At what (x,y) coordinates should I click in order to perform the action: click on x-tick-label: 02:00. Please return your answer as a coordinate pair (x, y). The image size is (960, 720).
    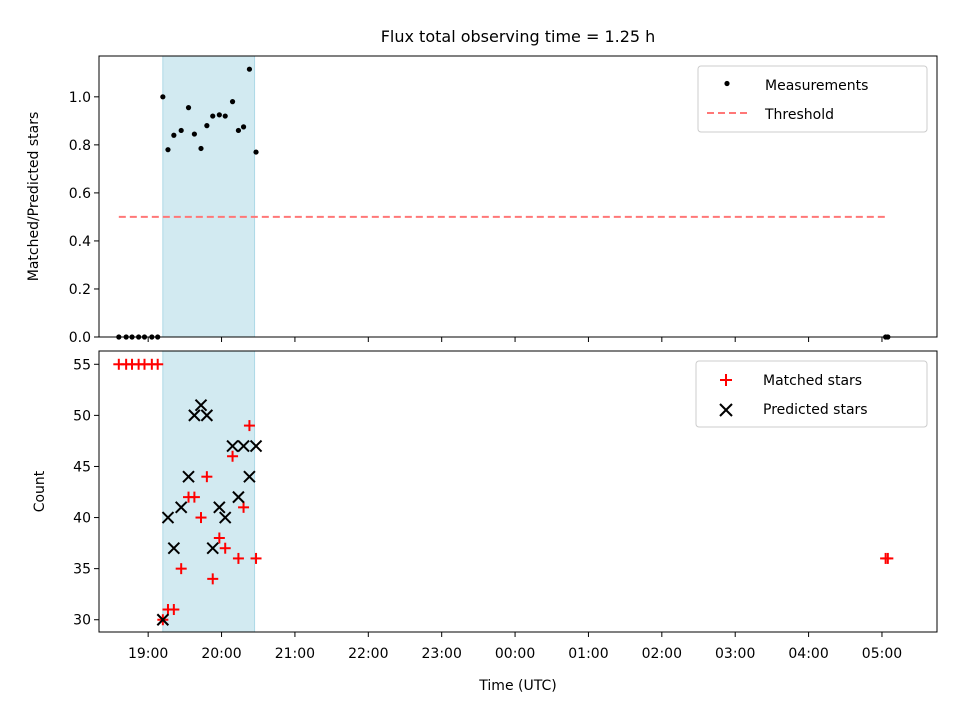
    Looking at the image, I should click on (662, 654).